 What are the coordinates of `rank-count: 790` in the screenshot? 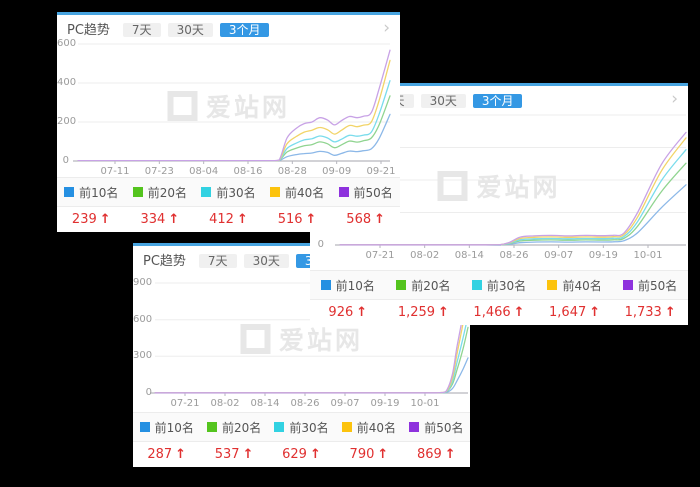 It's located at (362, 454).